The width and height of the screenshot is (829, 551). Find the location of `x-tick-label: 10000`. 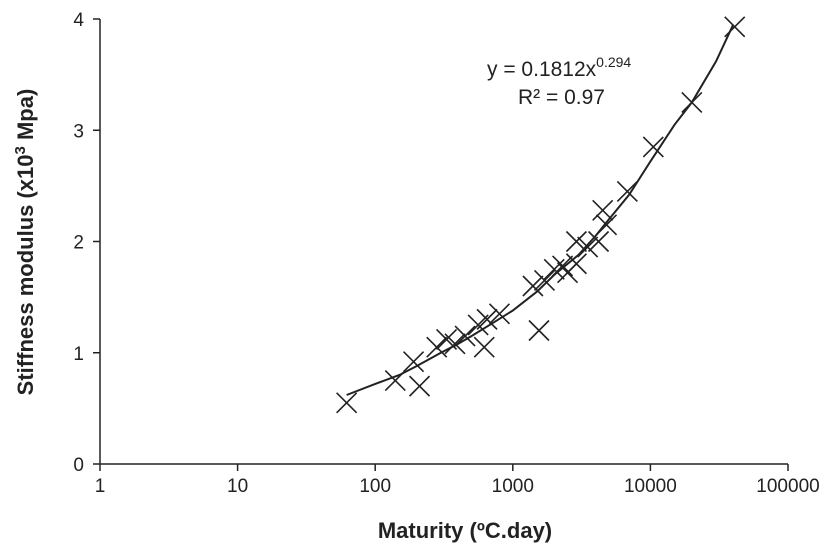

x-tick-label: 10000 is located at coordinates (650, 486).